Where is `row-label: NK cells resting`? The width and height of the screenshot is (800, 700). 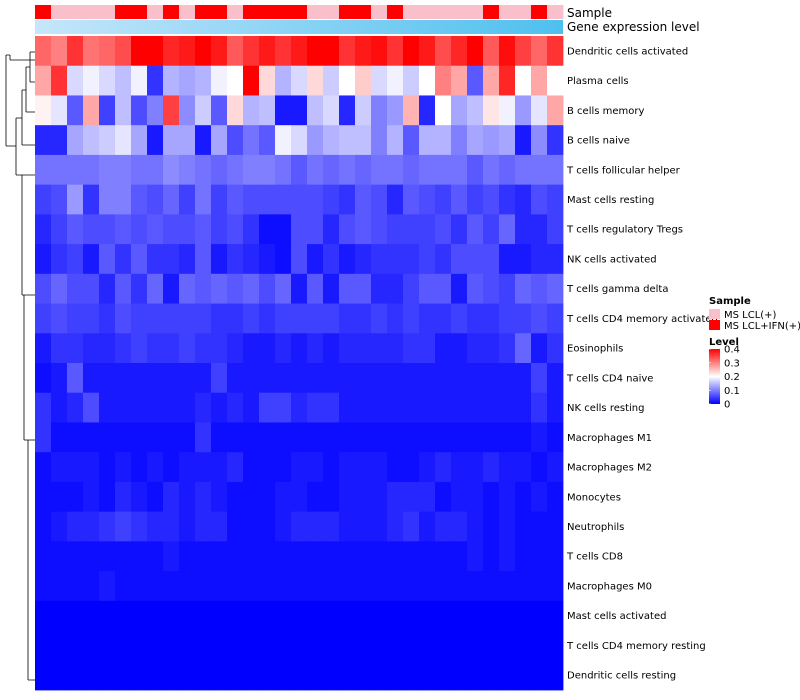
row-label: NK cells resting is located at coordinates (605, 408).